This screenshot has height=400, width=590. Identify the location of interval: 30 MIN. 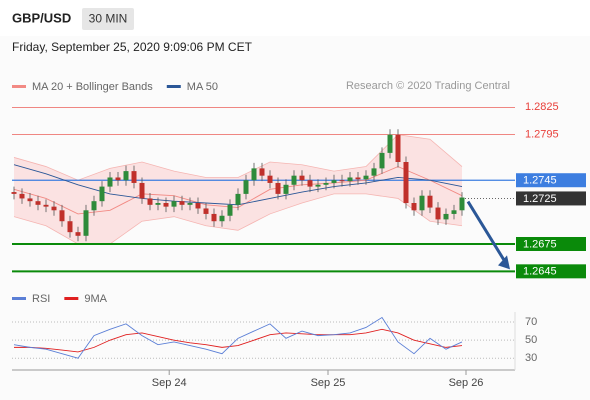
(108, 19).